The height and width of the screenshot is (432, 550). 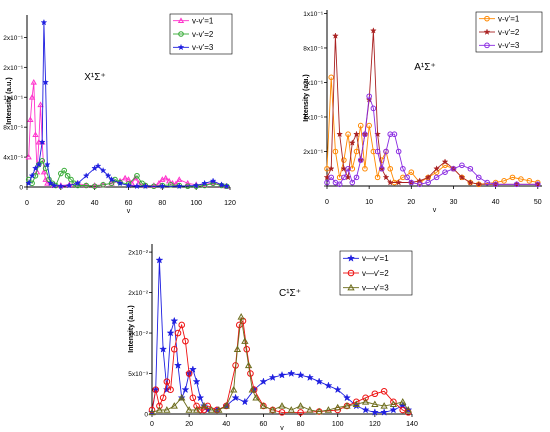 I want to click on x-tick-label: 120, so click(x=375, y=424).